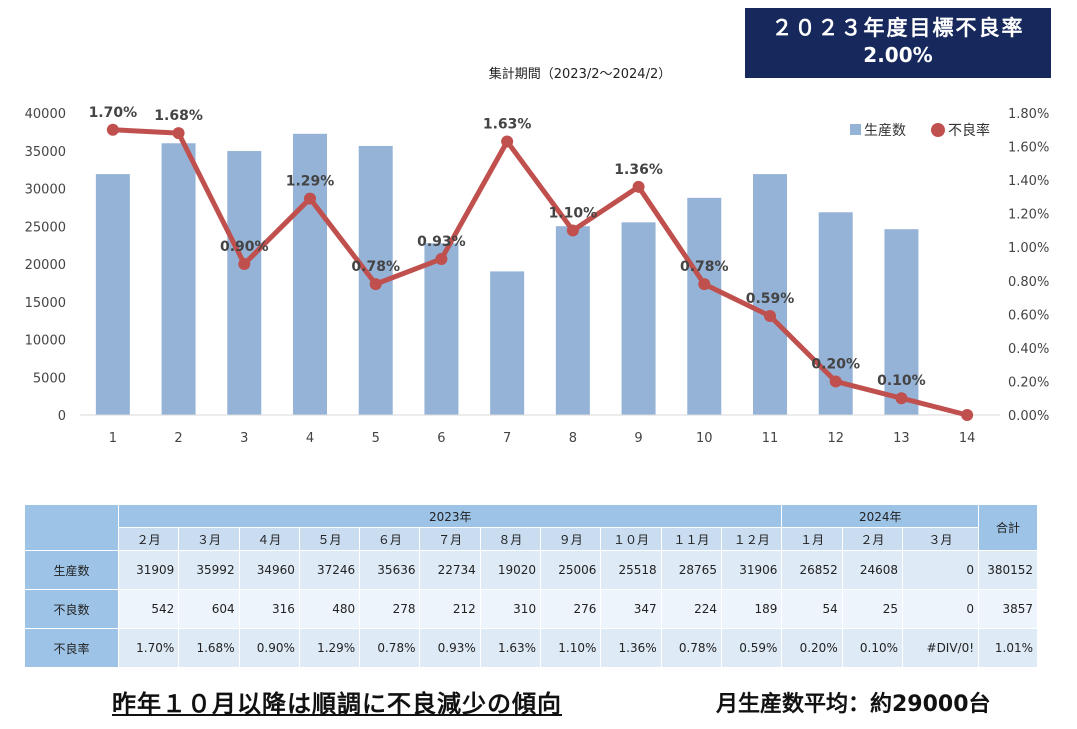  I want to click on table-cell: 1.63%, so click(510, 648).